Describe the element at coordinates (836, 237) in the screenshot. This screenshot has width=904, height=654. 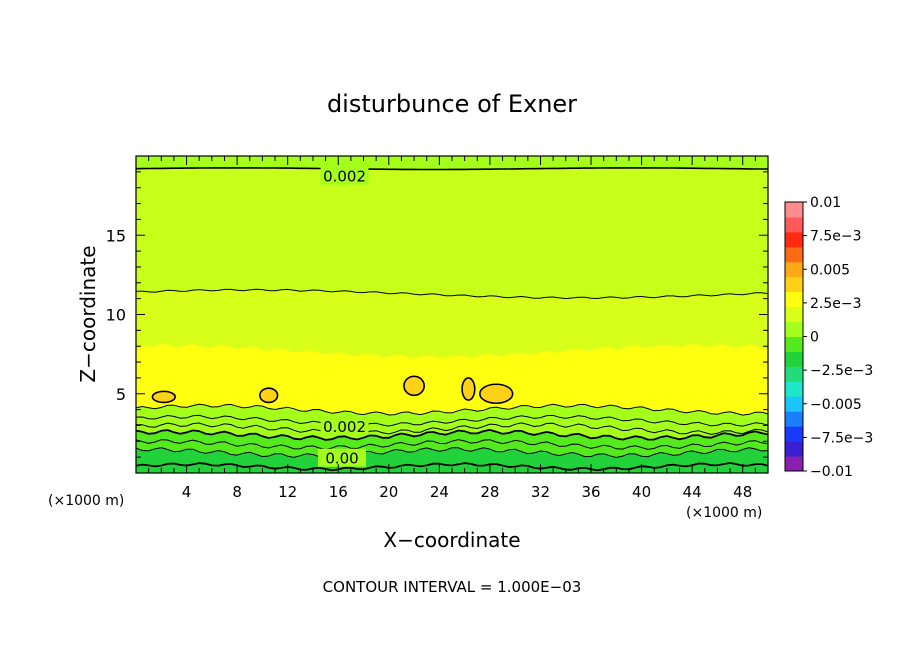
I see `colorbar-label: 7.5e−3` at that location.